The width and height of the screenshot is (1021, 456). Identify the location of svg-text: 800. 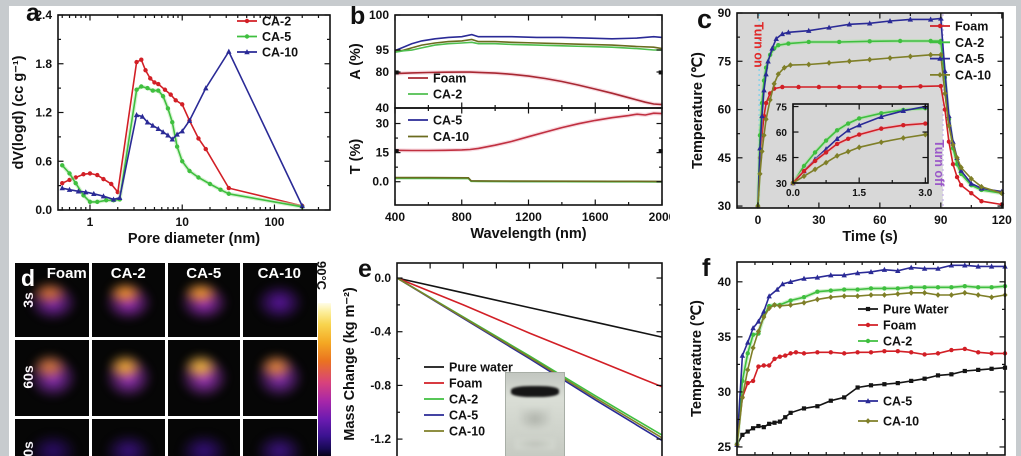
(462, 217).